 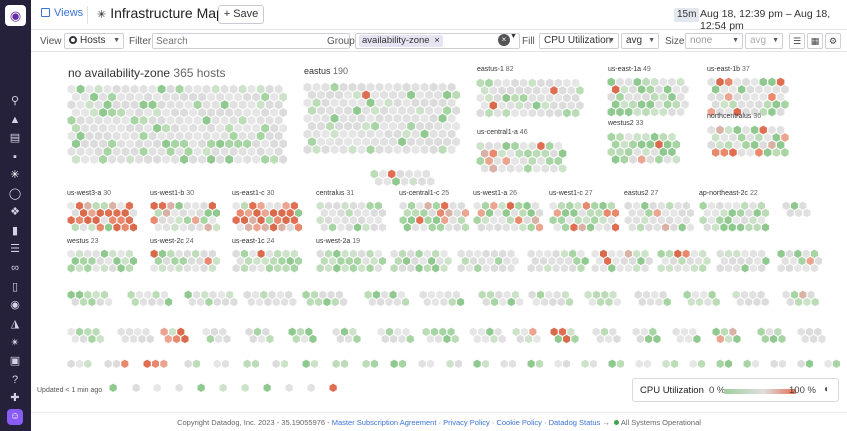 What do you see at coordinates (401, 41) in the screenshot?
I see `group-chip: availability-zone ×` at bounding box center [401, 41].